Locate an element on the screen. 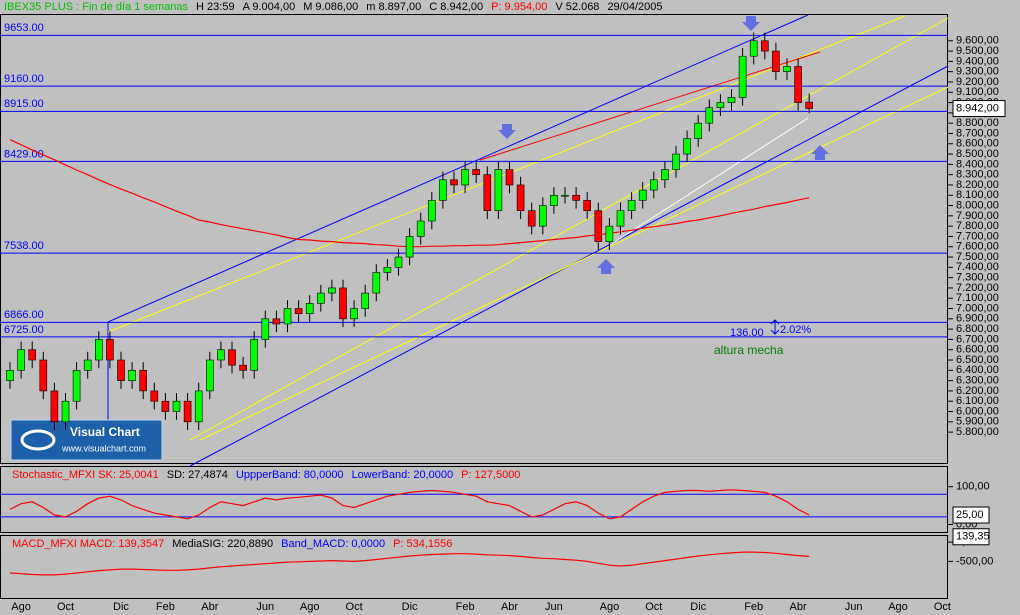  y-tick-label: 7.500,00 is located at coordinates (977, 257).